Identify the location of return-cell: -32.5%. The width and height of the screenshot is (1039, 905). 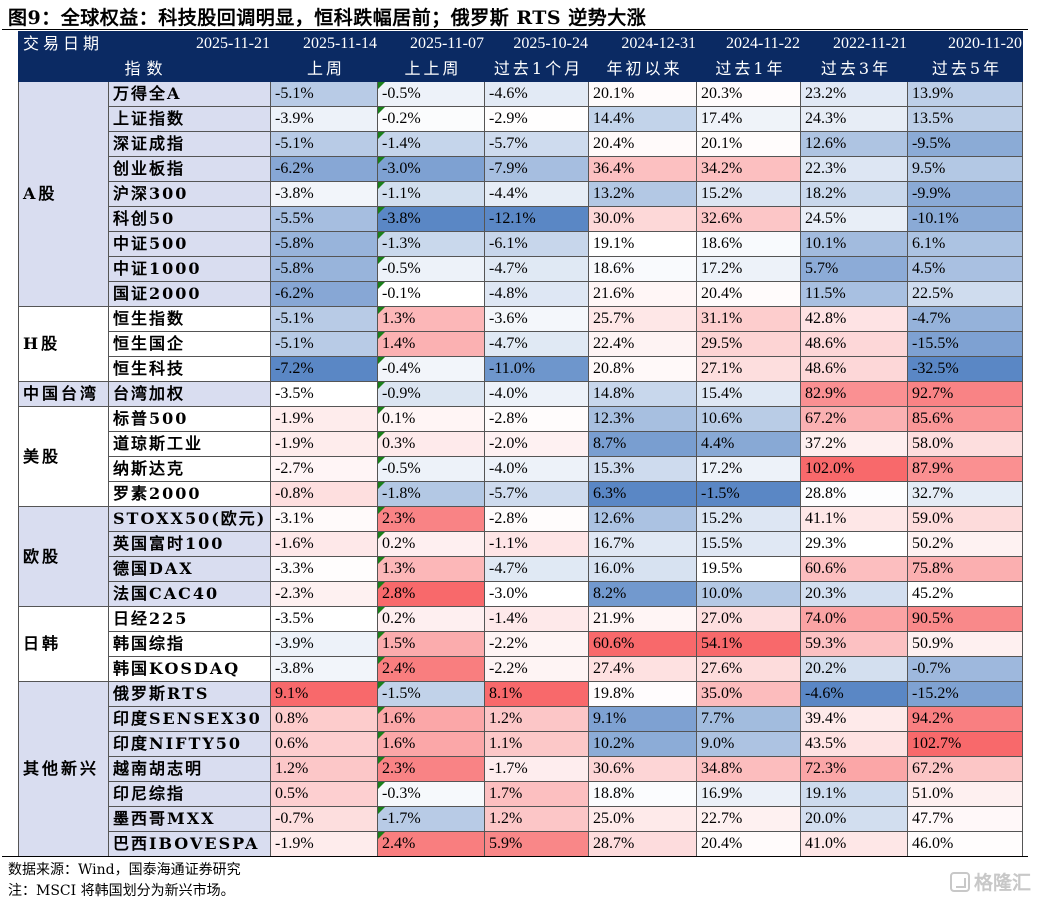
(965, 369).